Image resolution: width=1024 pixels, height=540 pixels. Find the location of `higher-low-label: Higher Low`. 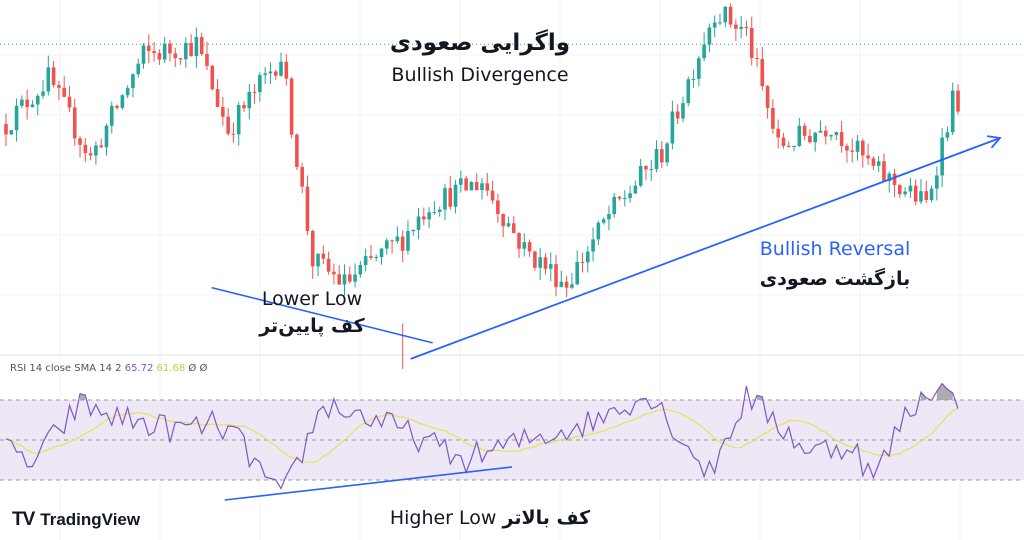

higher-low-label: Higher Low is located at coordinates (443, 518).